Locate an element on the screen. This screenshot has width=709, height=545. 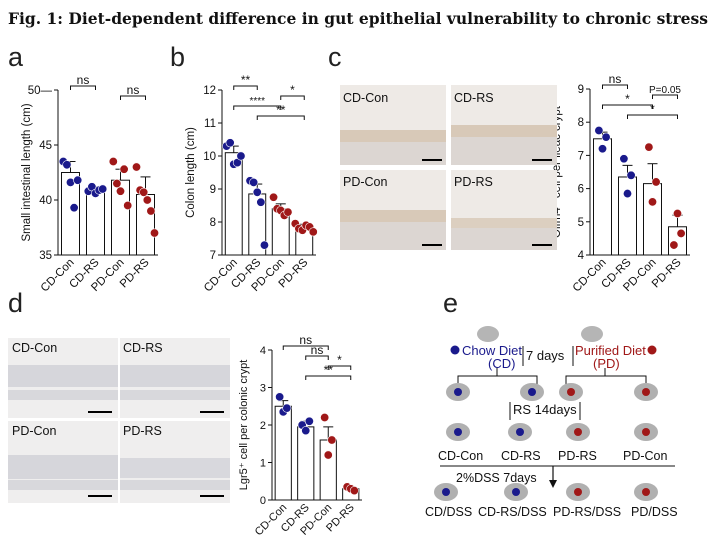
arrow-down-icon is located at coordinates (553, 484).